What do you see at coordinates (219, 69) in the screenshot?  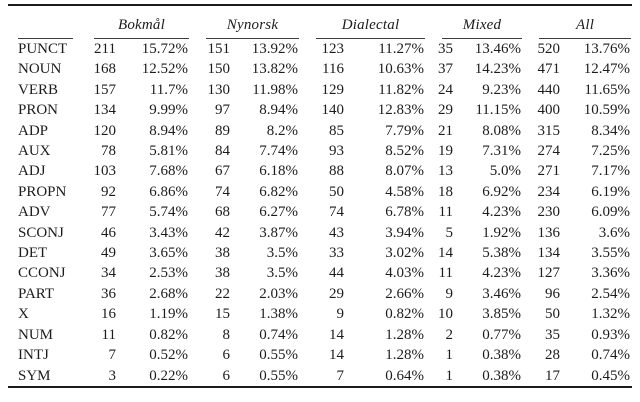 I see `count-cell: 150` at bounding box center [219, 69].